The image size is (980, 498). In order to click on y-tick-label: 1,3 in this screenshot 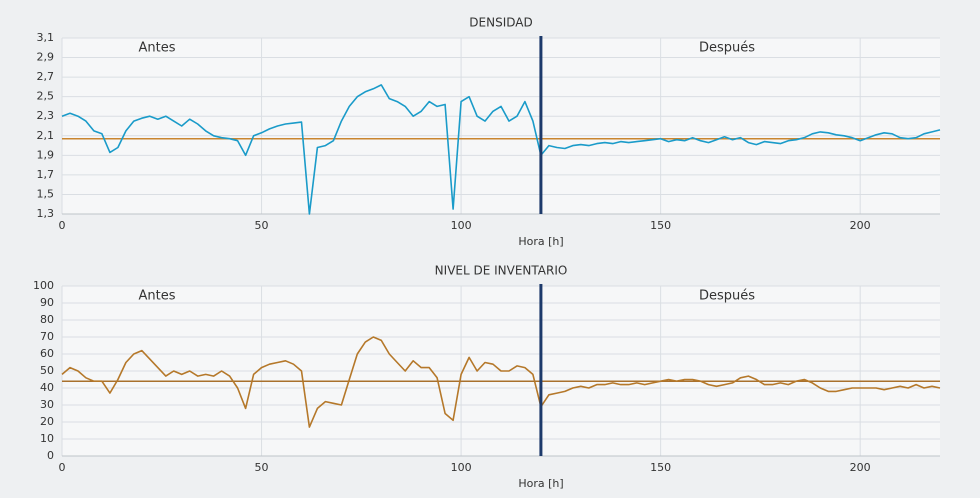, I will do `click(46, 213)`.